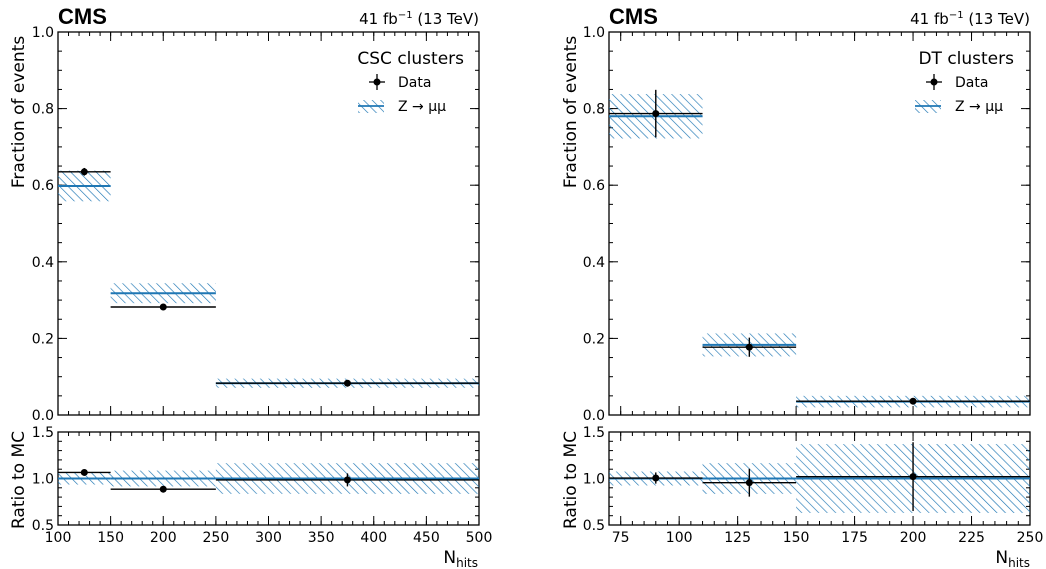 The image size is (1046, 569). I want to click on x-tick-label: 450, so click(426, 538).